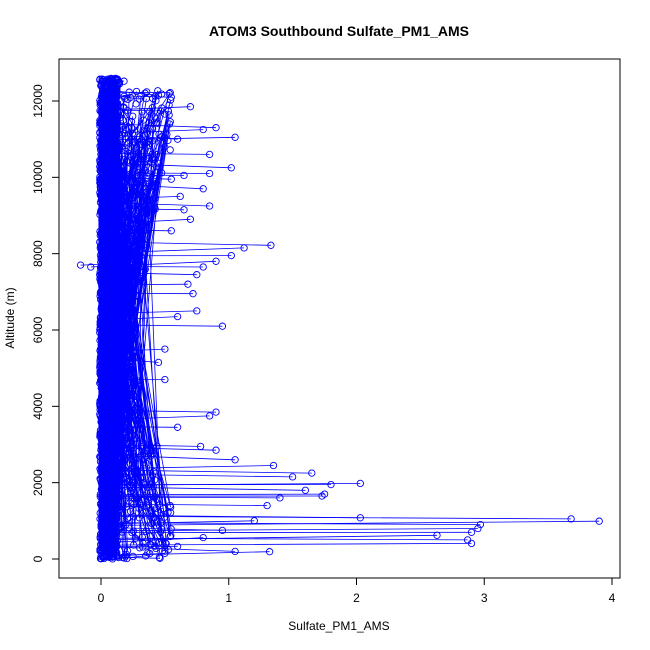 This screenshot has width=650, height=650. Describe the element at coordinates (357, 591) in the screenshot. I see `x-axis: 0 1 2 3 4` at that location.